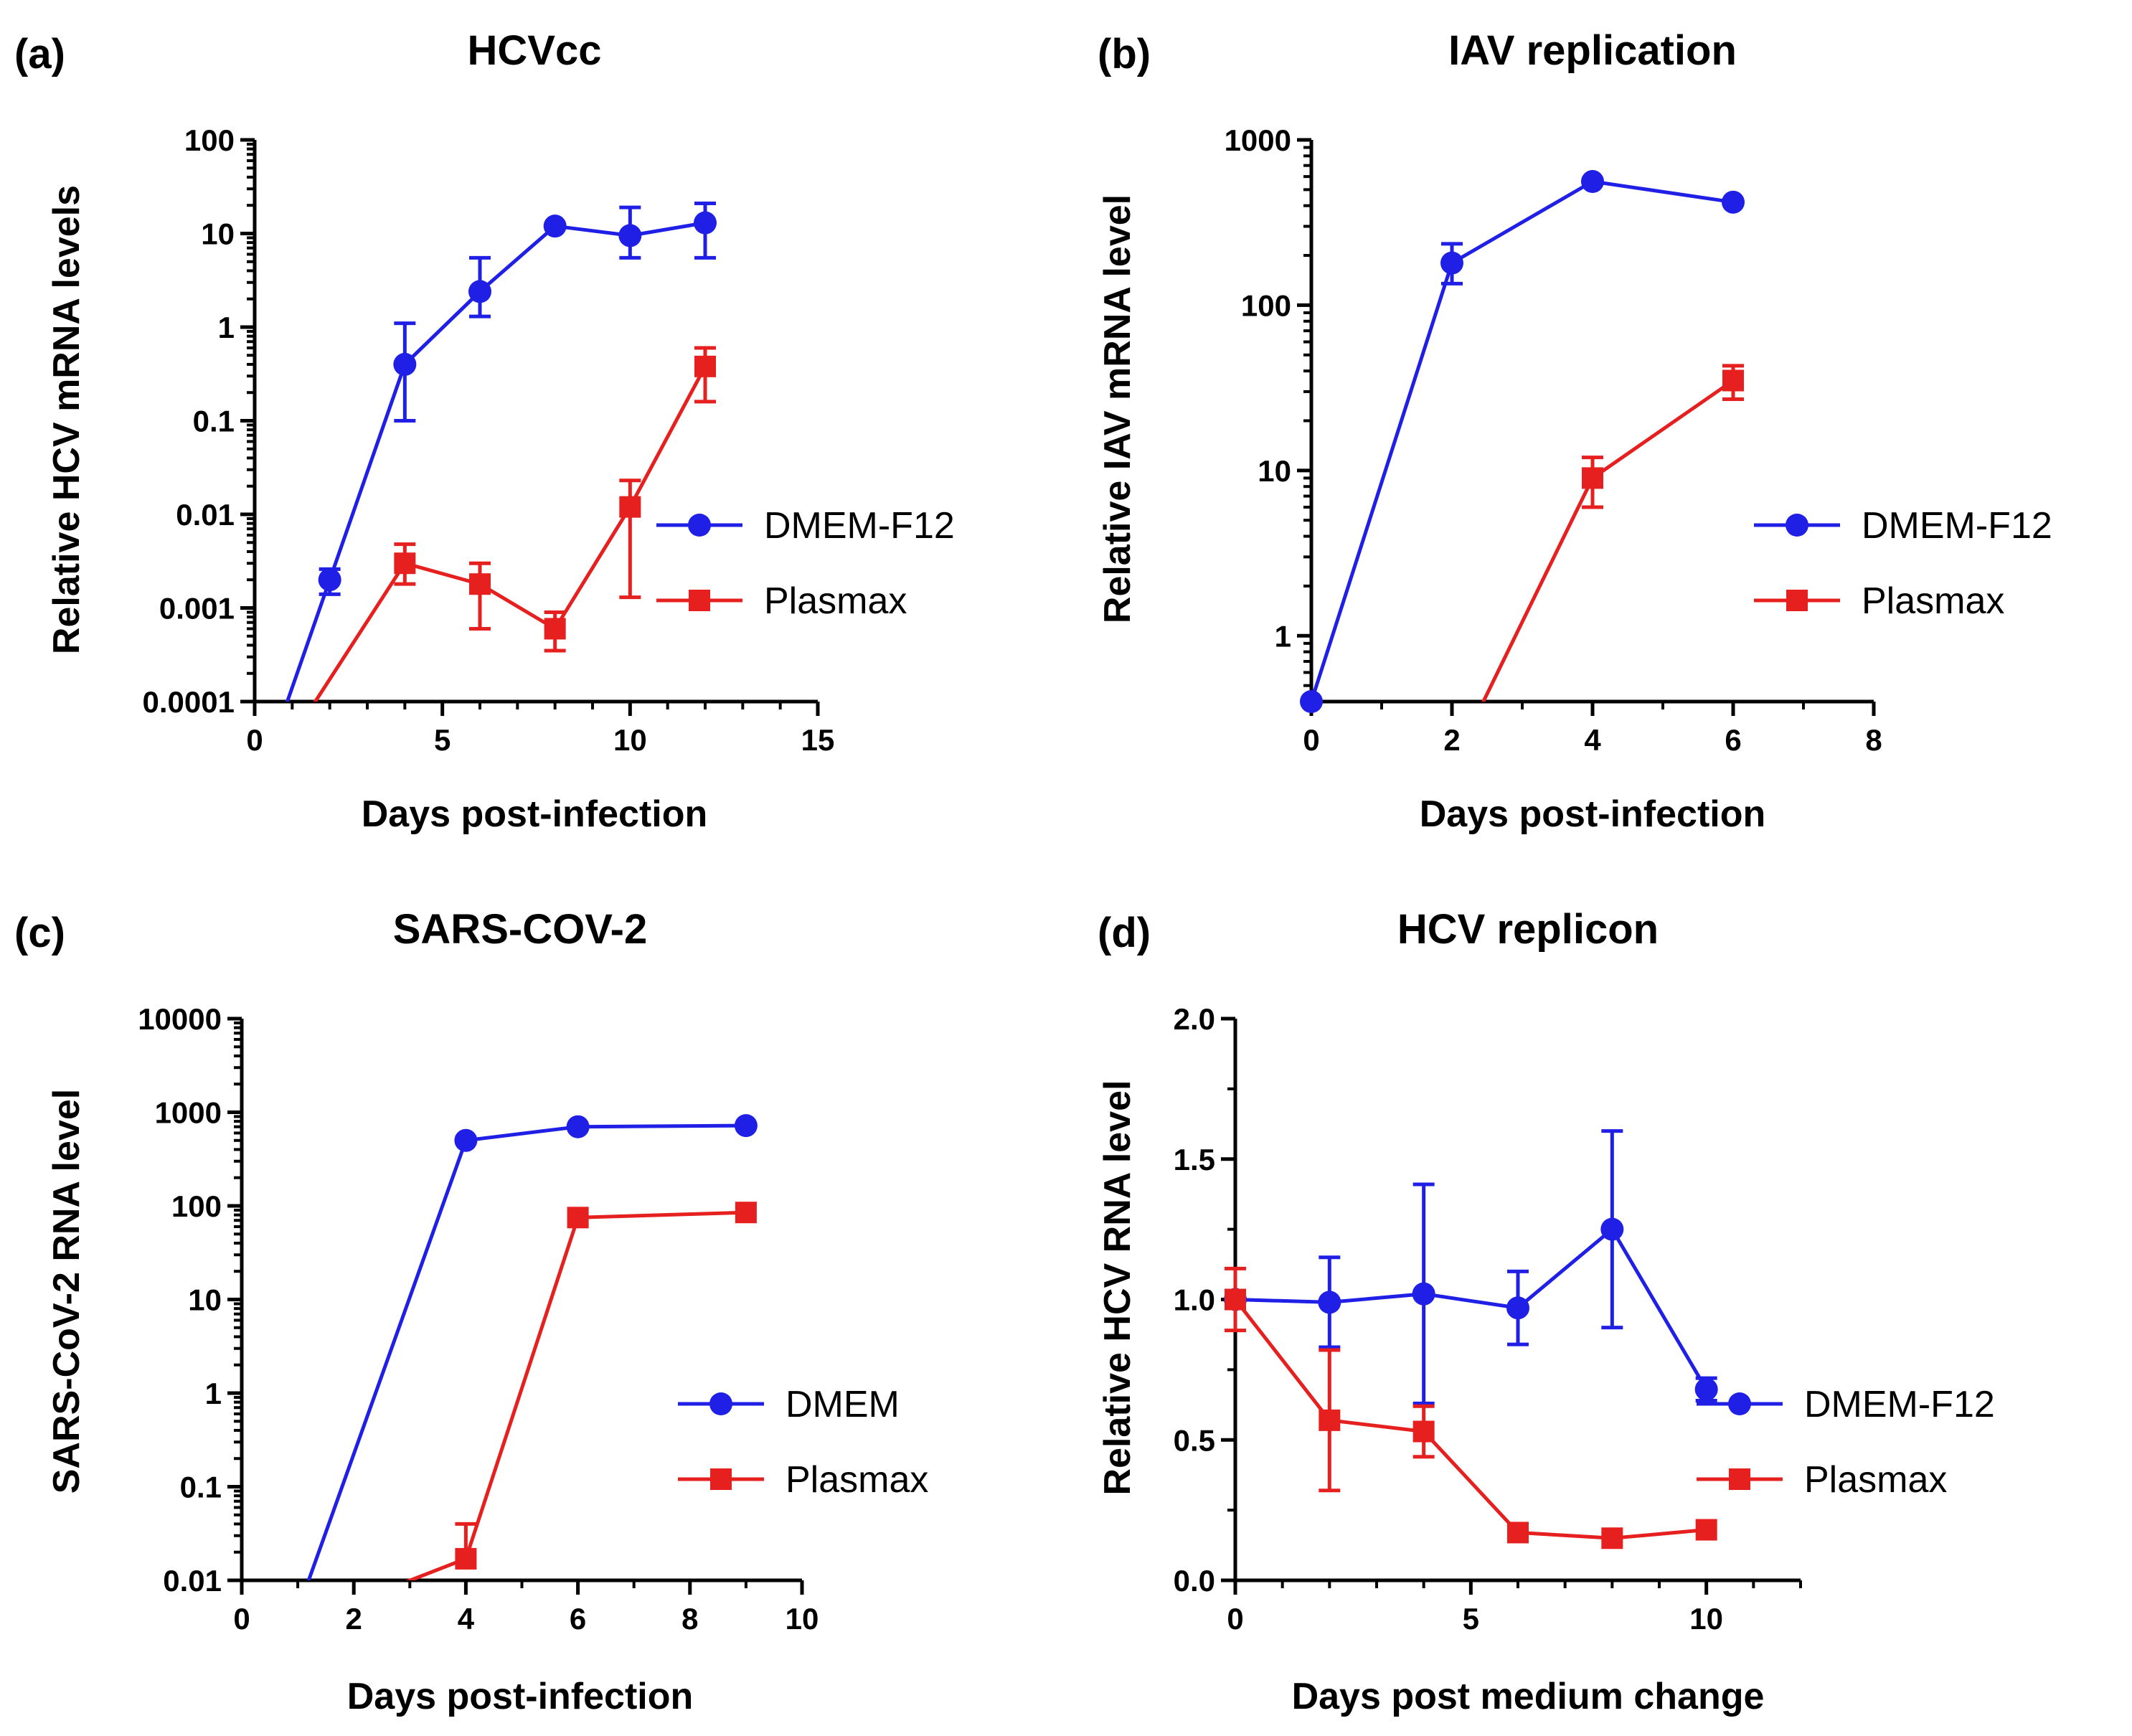 This screenshot has height=1736, width=2132. Describe the element at coordinates (1195, 1159) in the screenshot. I see `panel-d-ytick-label: 1.5` at that location.